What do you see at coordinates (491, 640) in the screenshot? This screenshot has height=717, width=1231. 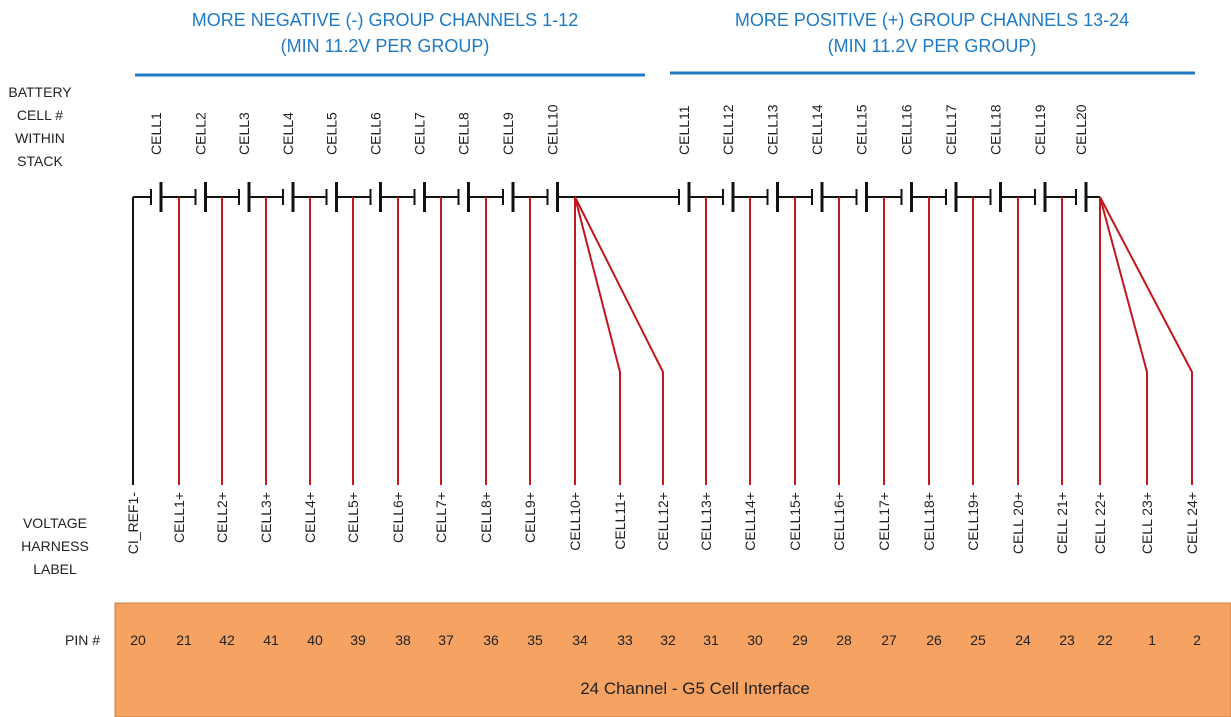 I see `pin-number: 36` at bounding box center [491, 640].